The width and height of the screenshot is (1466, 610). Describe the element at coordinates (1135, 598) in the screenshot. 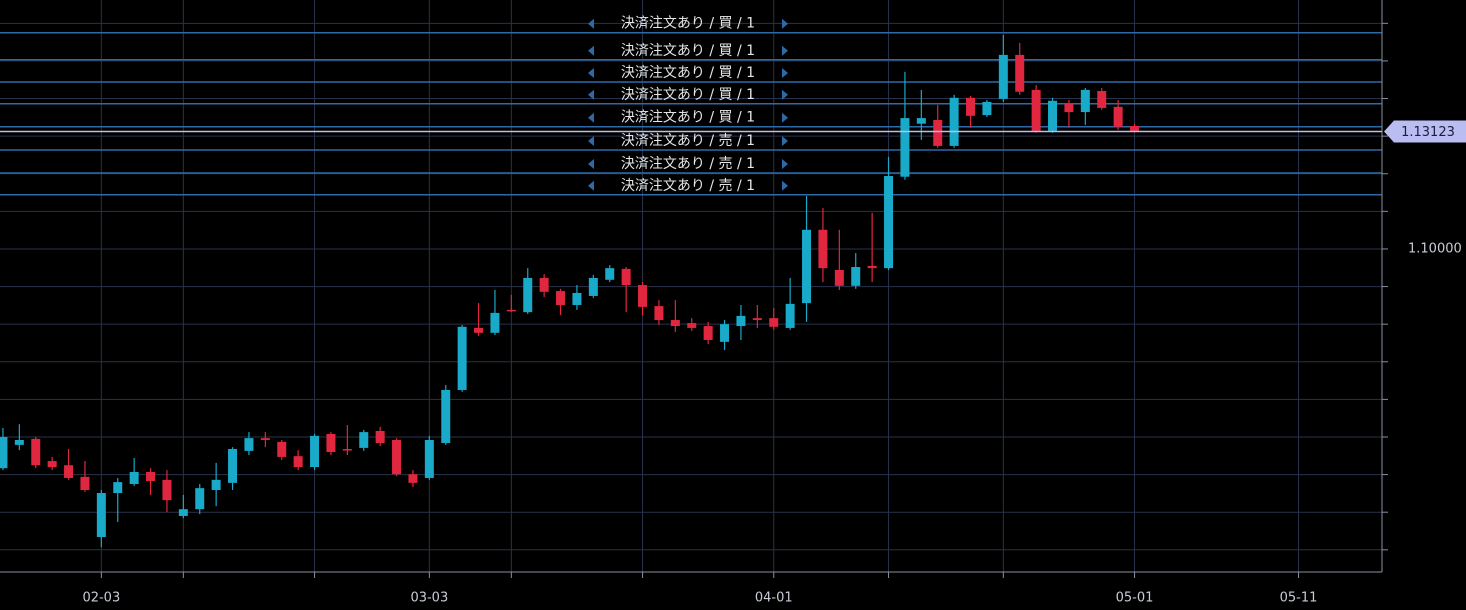

I see `x-tick-label: 05-01` at that location.